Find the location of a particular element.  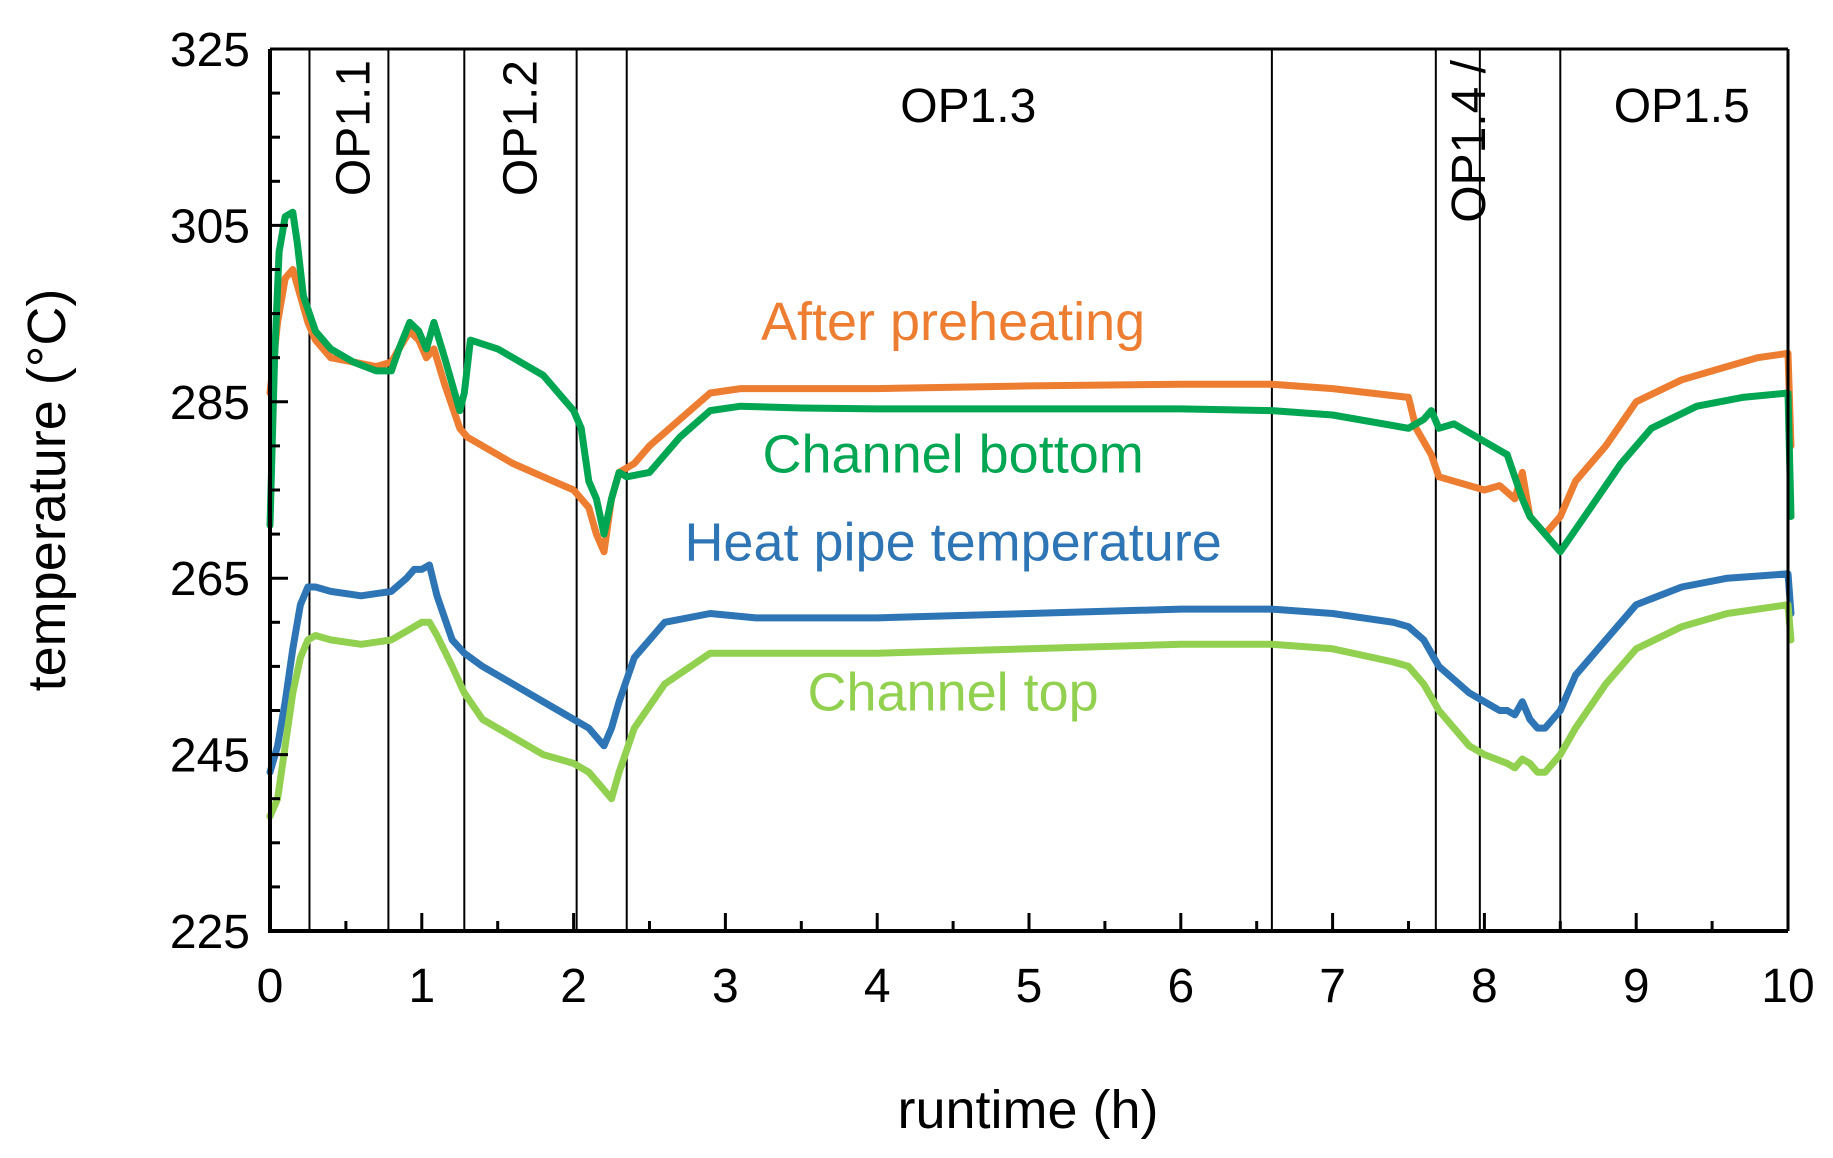

y-tick-label: 265 is located at coordinates (210, 579).